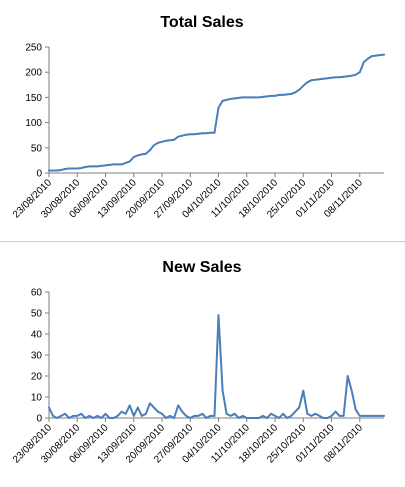  Describe the element at coordinates (37, 314) in the screenshot. I see `y-tick-label: 50` at that location.